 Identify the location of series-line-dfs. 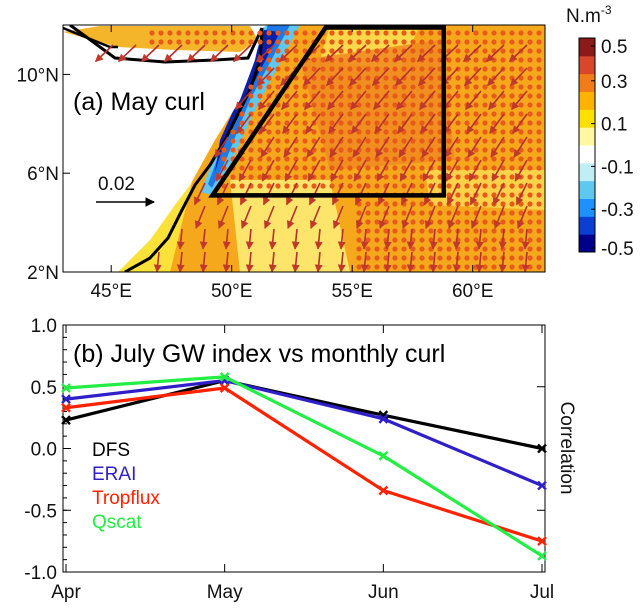
(304, 414).